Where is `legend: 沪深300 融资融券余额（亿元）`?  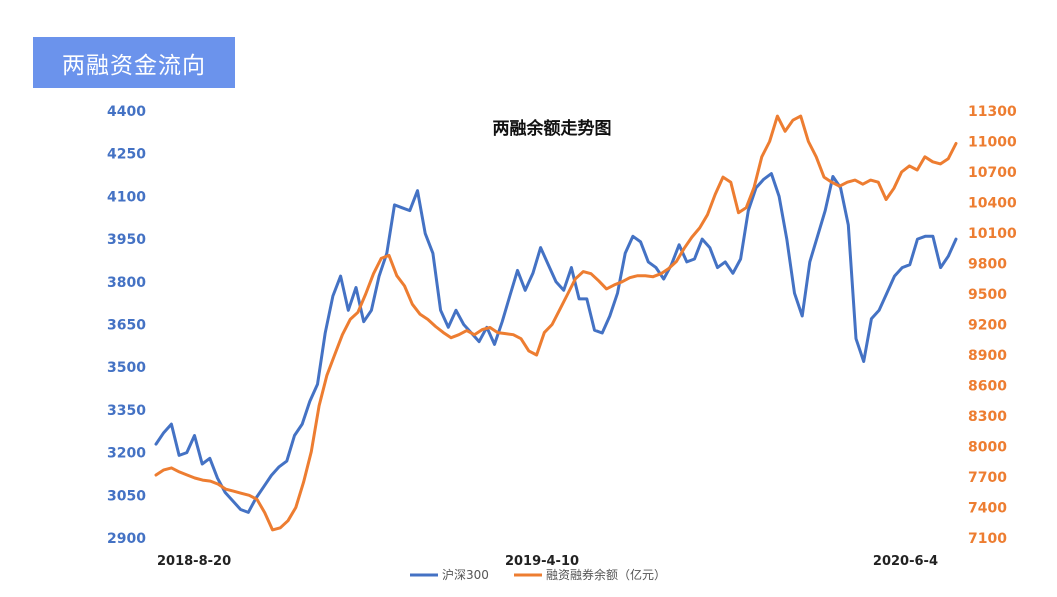
legend: 沪深300 融资融券余额（亿元） is located at coordinates (538, 574).